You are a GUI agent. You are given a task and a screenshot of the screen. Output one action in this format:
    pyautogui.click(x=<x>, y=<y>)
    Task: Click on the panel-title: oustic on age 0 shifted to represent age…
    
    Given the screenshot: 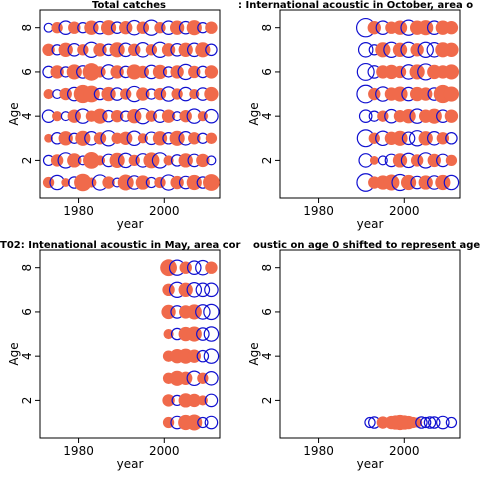 What is the action you would take?
    pyautogui.click(x=366, y=245)
    